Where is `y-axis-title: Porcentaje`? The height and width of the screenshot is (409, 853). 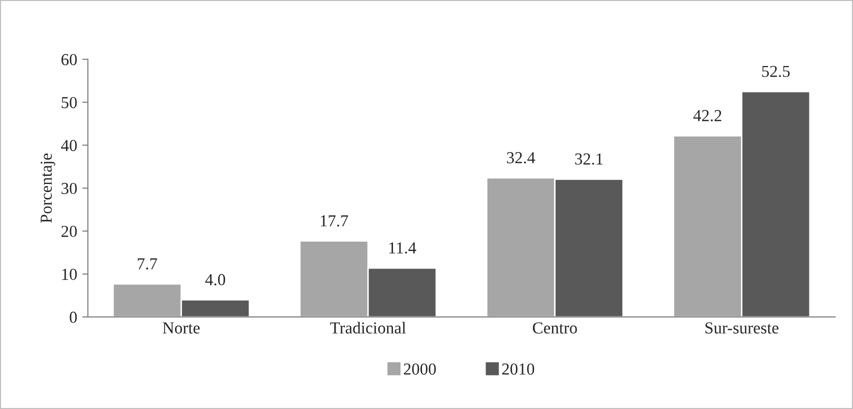 y-axis-title: Porcentaje is located at coordinates (48, 188).